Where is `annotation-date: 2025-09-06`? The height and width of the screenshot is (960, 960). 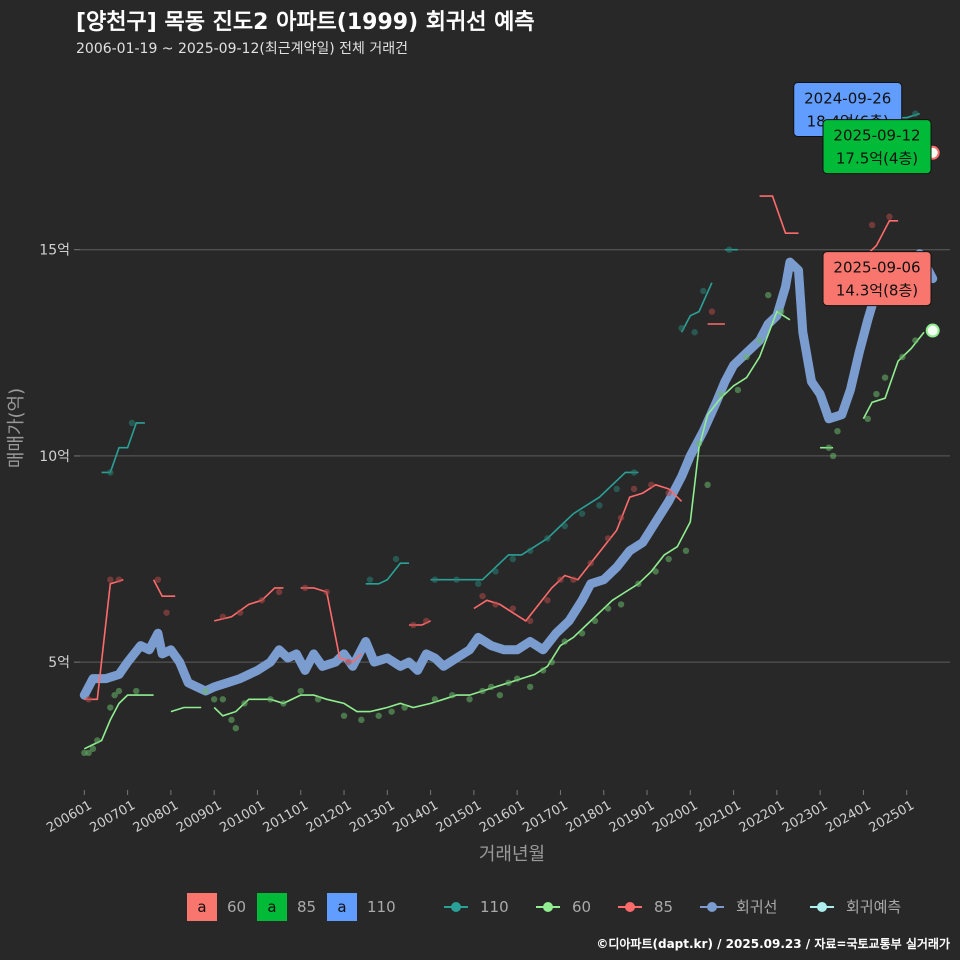 annotation-date: 2025-09-06 is located at coordinates (876, 268).